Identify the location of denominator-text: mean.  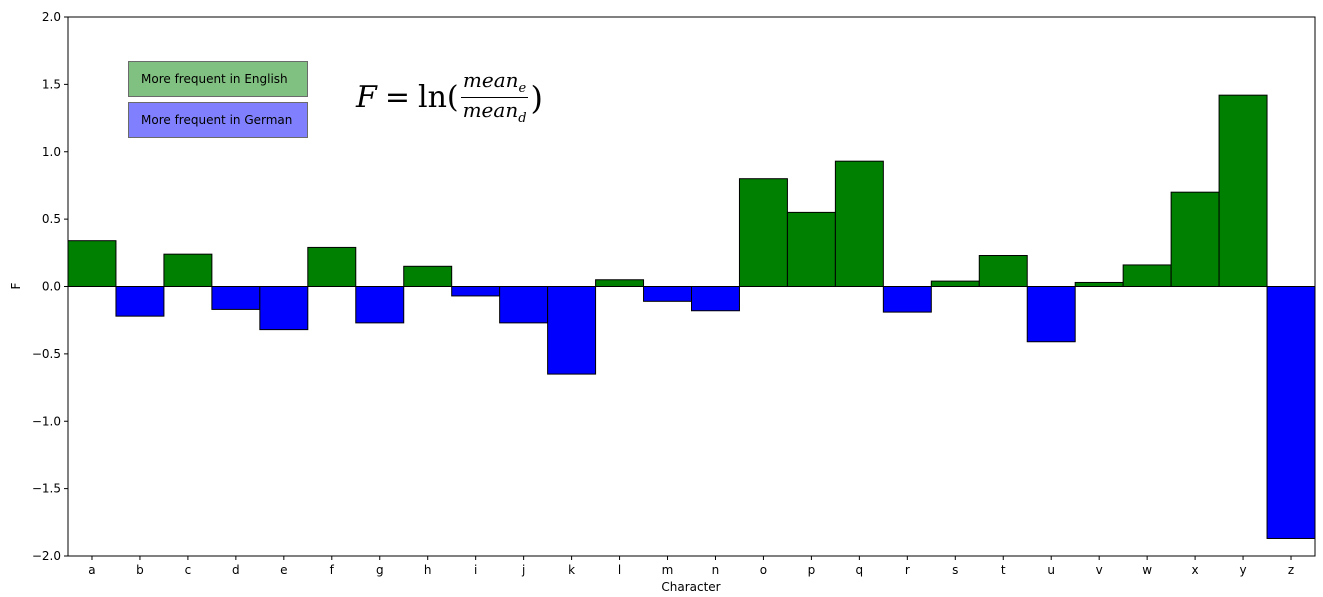
(490, 110).